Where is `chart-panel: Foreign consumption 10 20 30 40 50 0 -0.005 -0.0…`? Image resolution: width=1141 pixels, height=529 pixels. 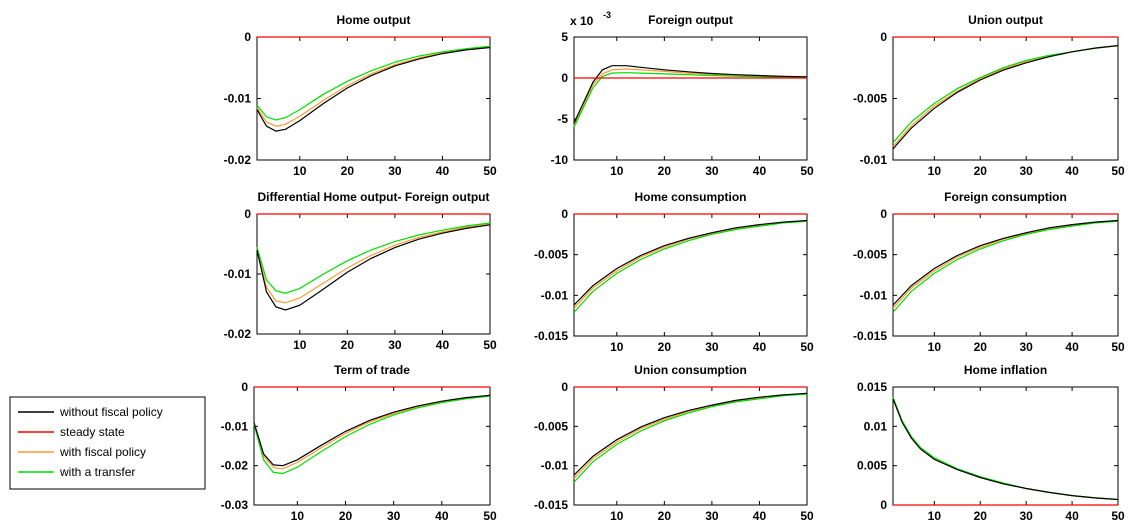 chart-panel: Foreign consumption 10 20 30 40 50 0 -0.005 -0.0… is located at coordinates (989, 272).